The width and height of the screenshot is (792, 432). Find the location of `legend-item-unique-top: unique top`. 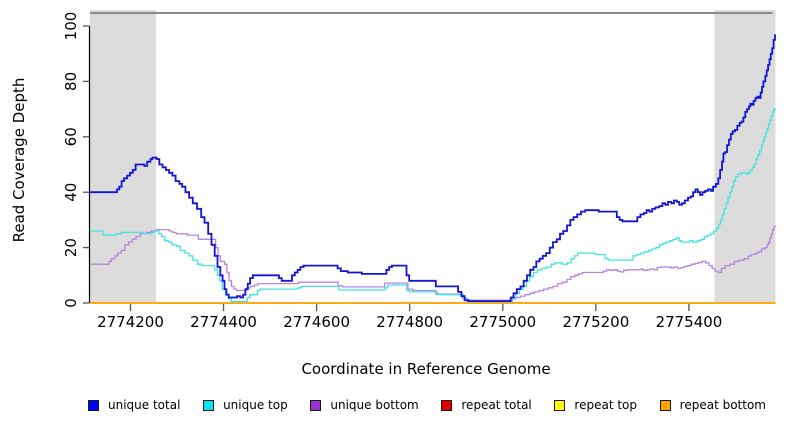

legend-item-unique-top: unique top is located at coordinates (245, 405).